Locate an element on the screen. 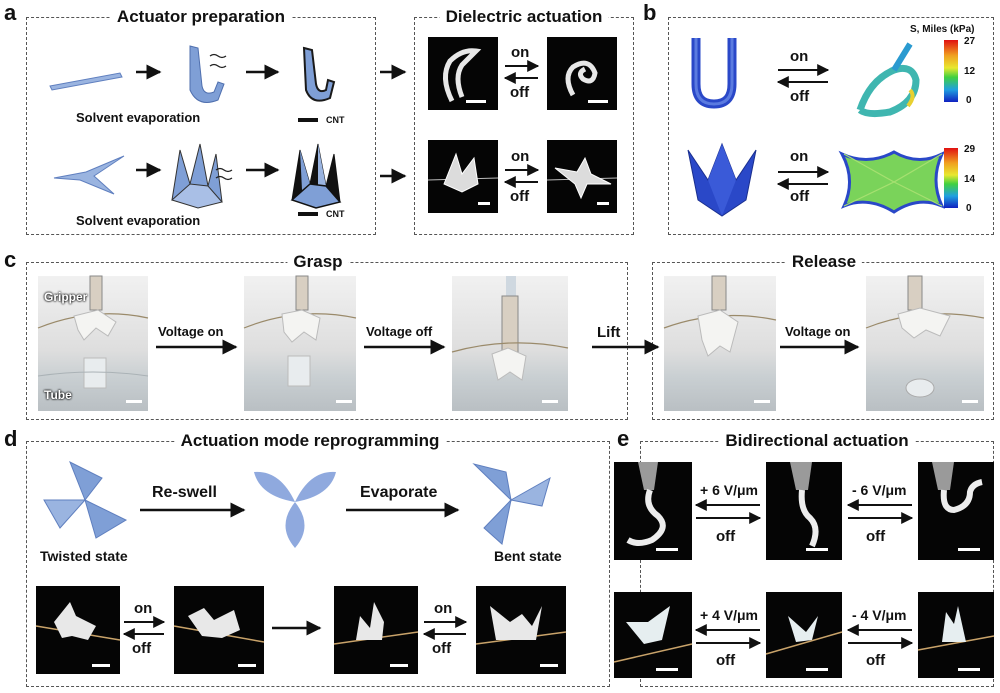 This screenshot has height=693, width=1000. panel-c-label: c is located at coordinates (10, 259).